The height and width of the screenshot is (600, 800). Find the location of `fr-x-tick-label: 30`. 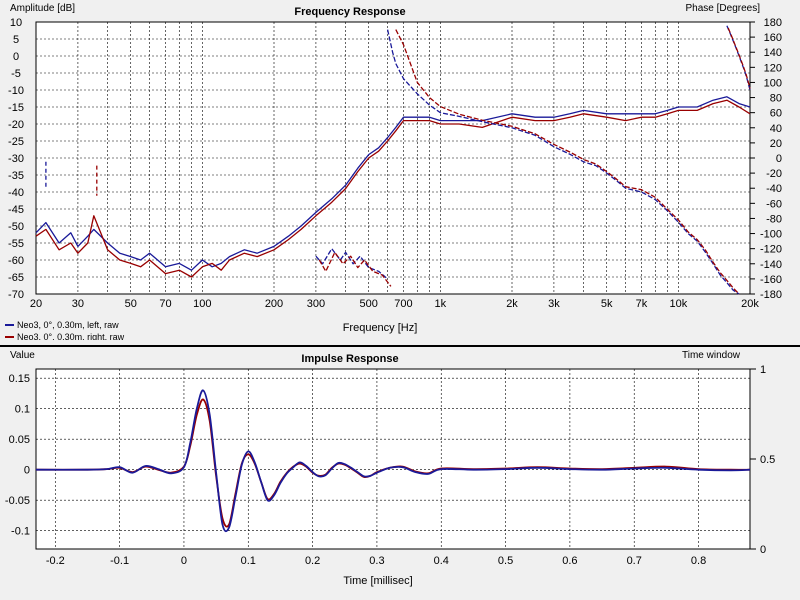

fr-x-tick-label: 30 is located at coordinates (78, 304).